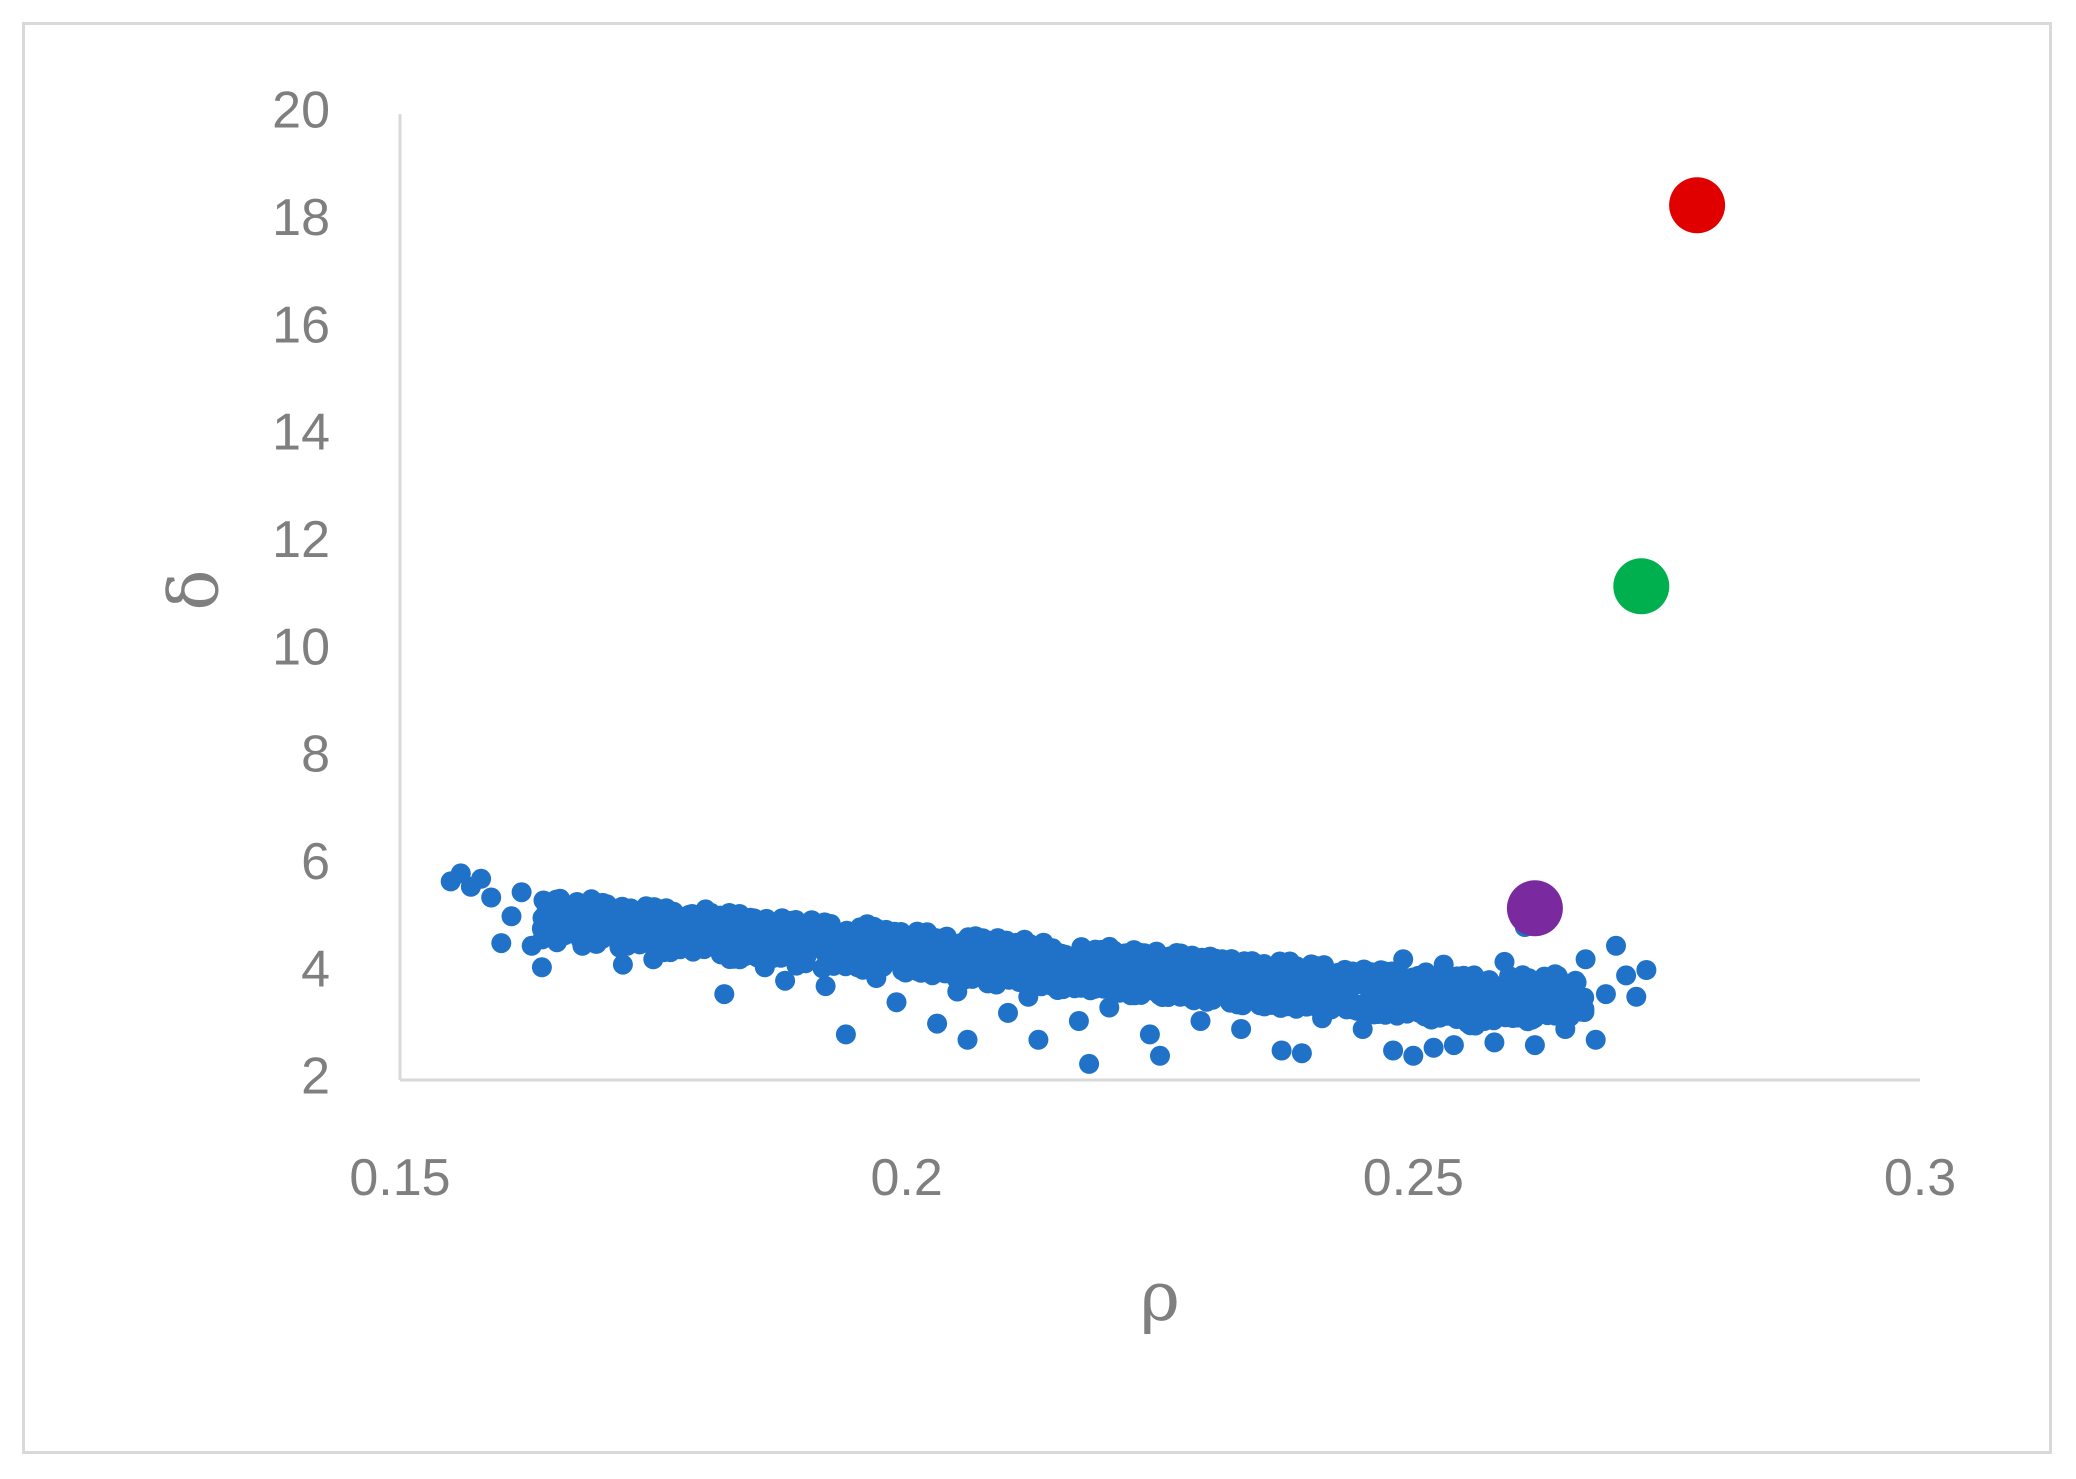 The image size is (2076, 1479). What do you see at coordinates (1920, 1178) in the screenshot?
I see `x-tick-label: 0.3` at bounding box center [1920, 1178].